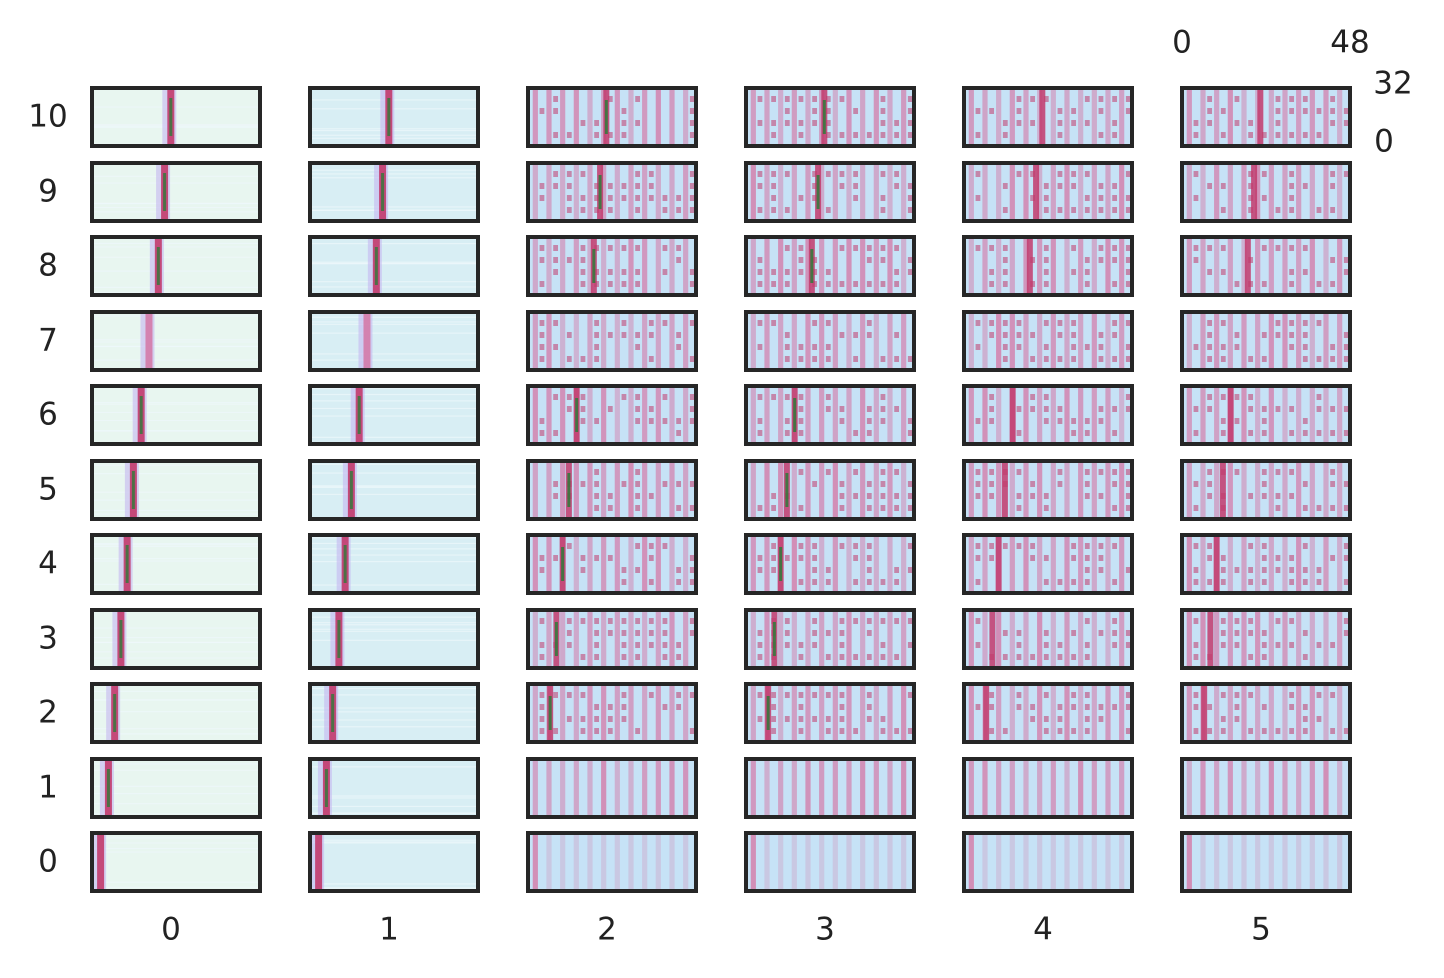 This screenshot has height=978, width=1444. What do you see at coordinates (1042, 117) in the screenshot?
I see `highlight-band` at bounding box center [1042, 117].